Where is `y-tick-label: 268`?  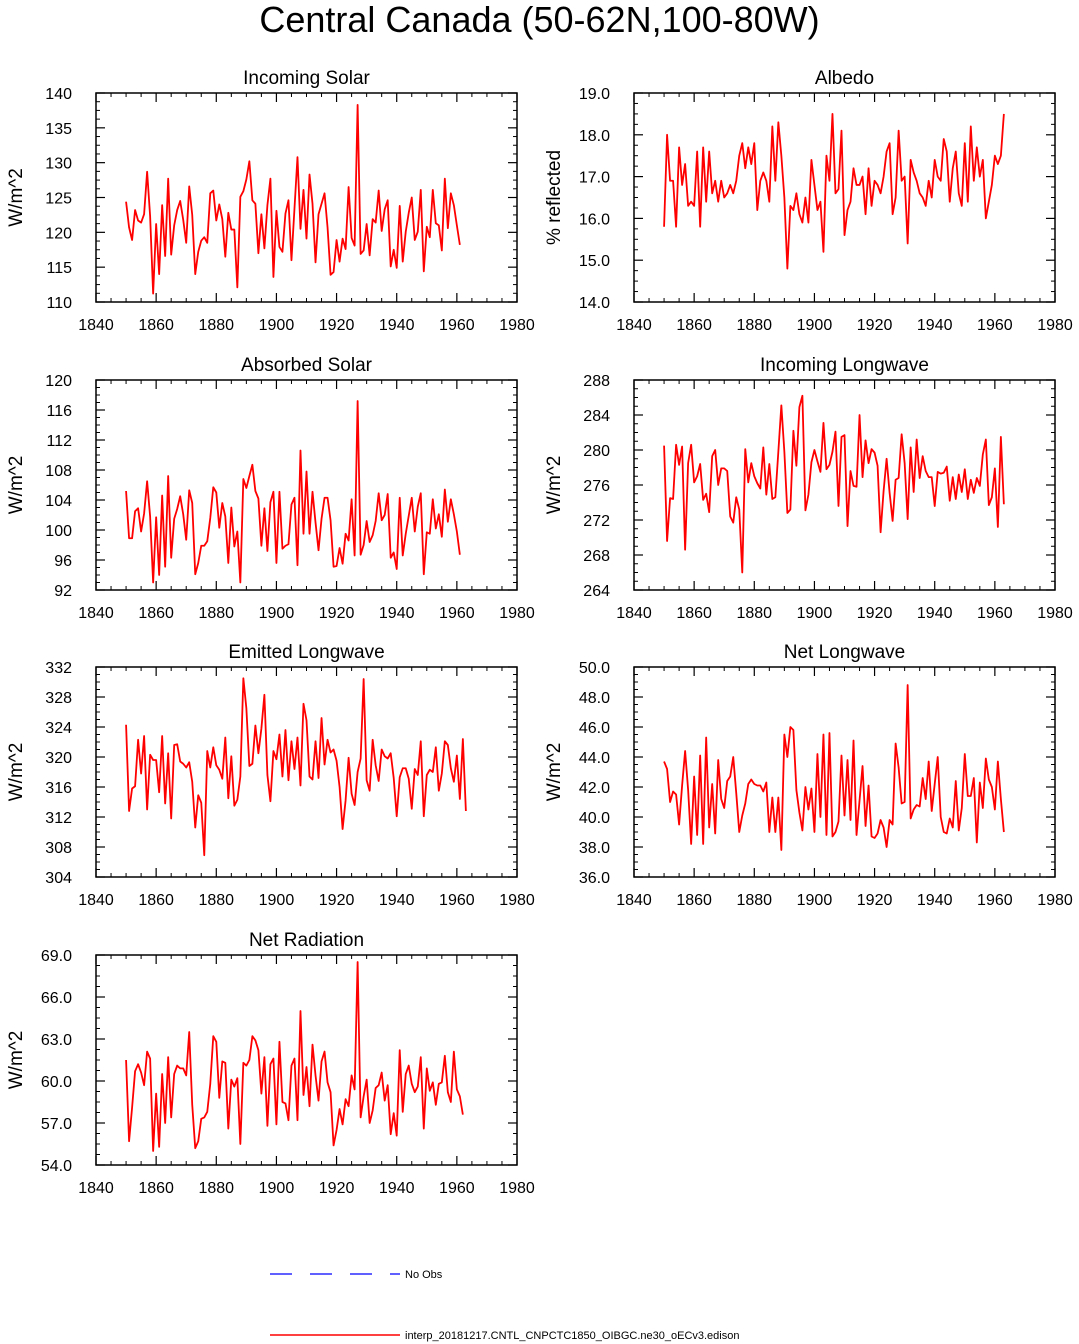 y-tick-label: 268 is located at coordinates (596, 556).